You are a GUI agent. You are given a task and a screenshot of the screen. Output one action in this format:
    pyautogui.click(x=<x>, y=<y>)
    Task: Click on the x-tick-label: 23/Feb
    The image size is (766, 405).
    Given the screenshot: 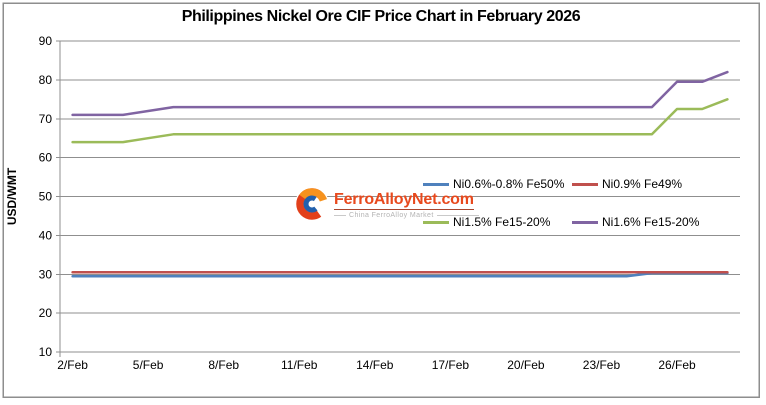 What is the action you would take?
    pyautogui.click(x=602, y=365)
    